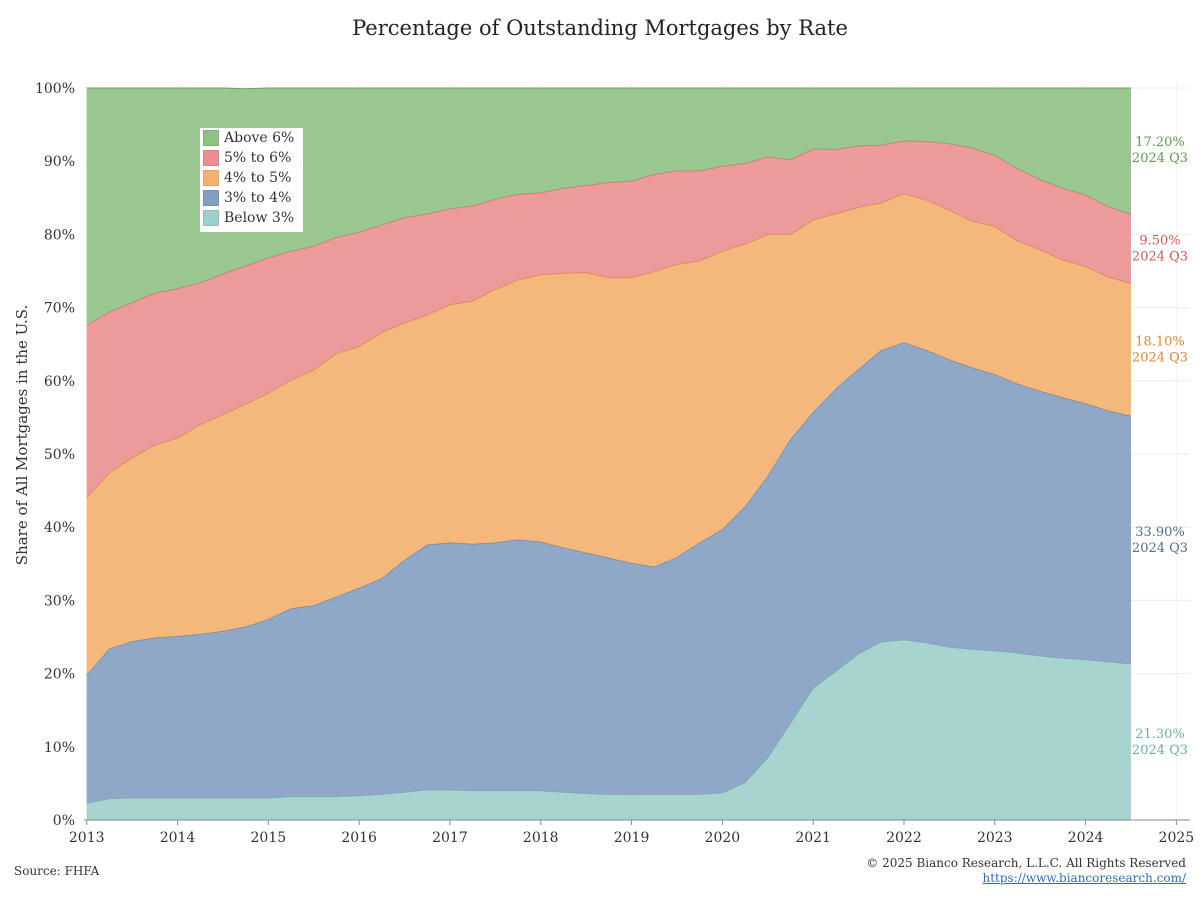 This screenshot has height=900, width=1200. I want to click on legend: Above 6% 5% to 6% 4% to 5% 3% to 4% Below 3%, so click(251, 180).